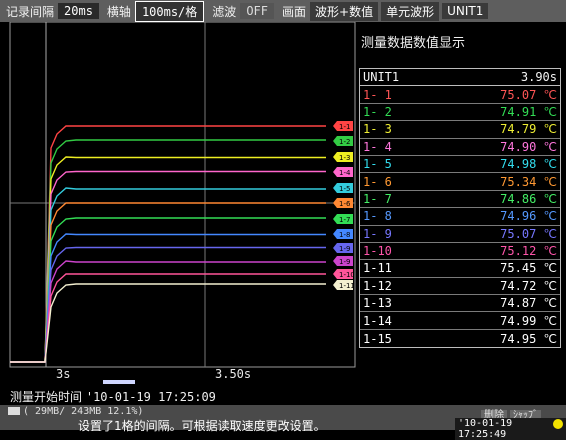  I want to click on channel-marker: 1-10, so click(344, 274).